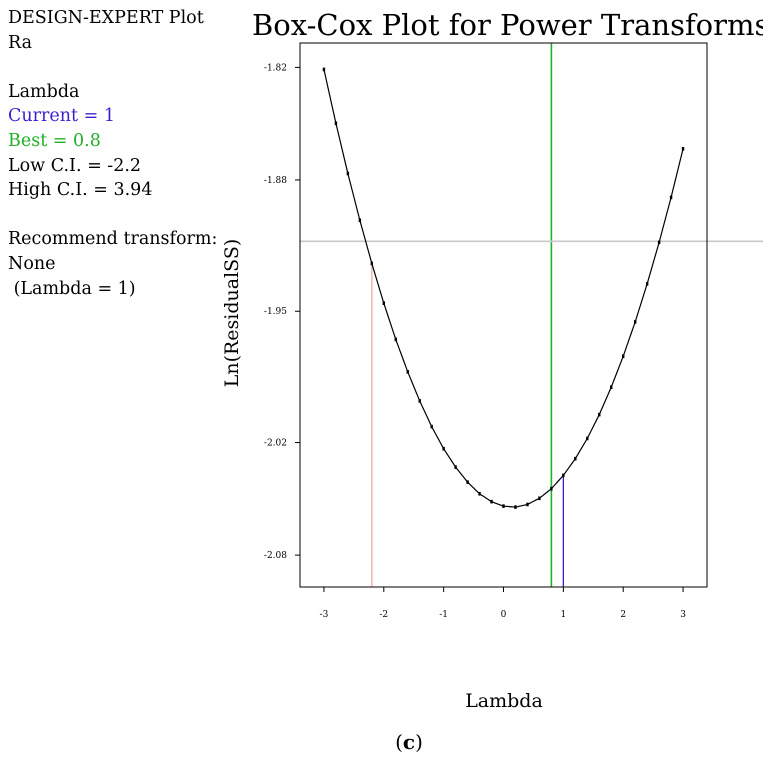  What do you see at coordinates (507, 25) in the screenshot?
I see `chart-title: Box-Cox Plot for Power Transforms` at bounding box center [507, 25].